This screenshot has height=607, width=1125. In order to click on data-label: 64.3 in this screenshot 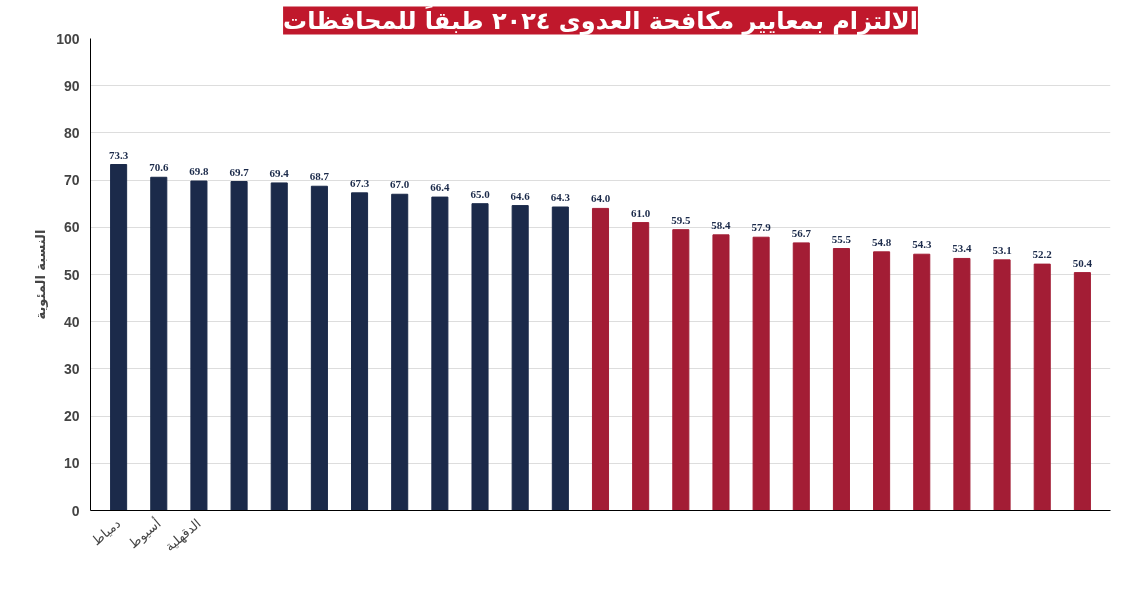, I will do `click(560, 197)`.